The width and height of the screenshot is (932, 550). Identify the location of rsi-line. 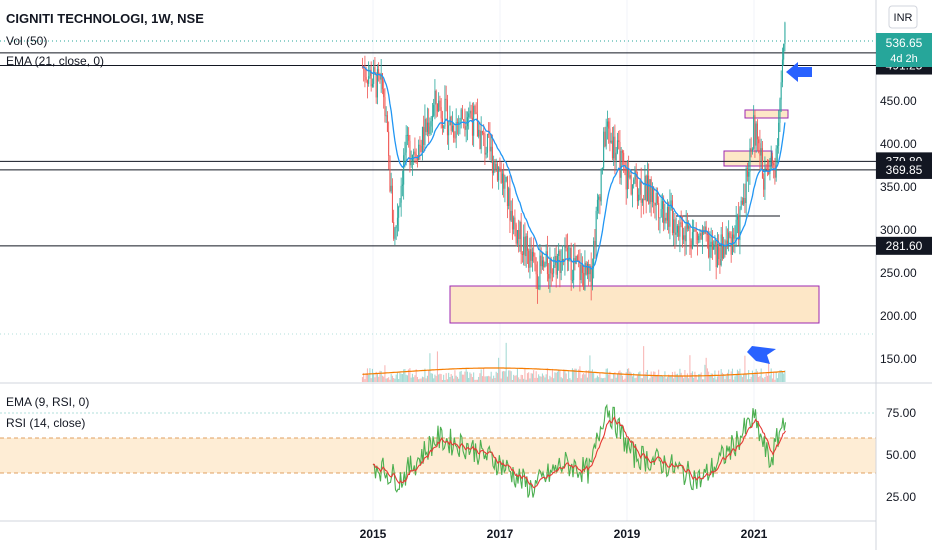
(579, 450).